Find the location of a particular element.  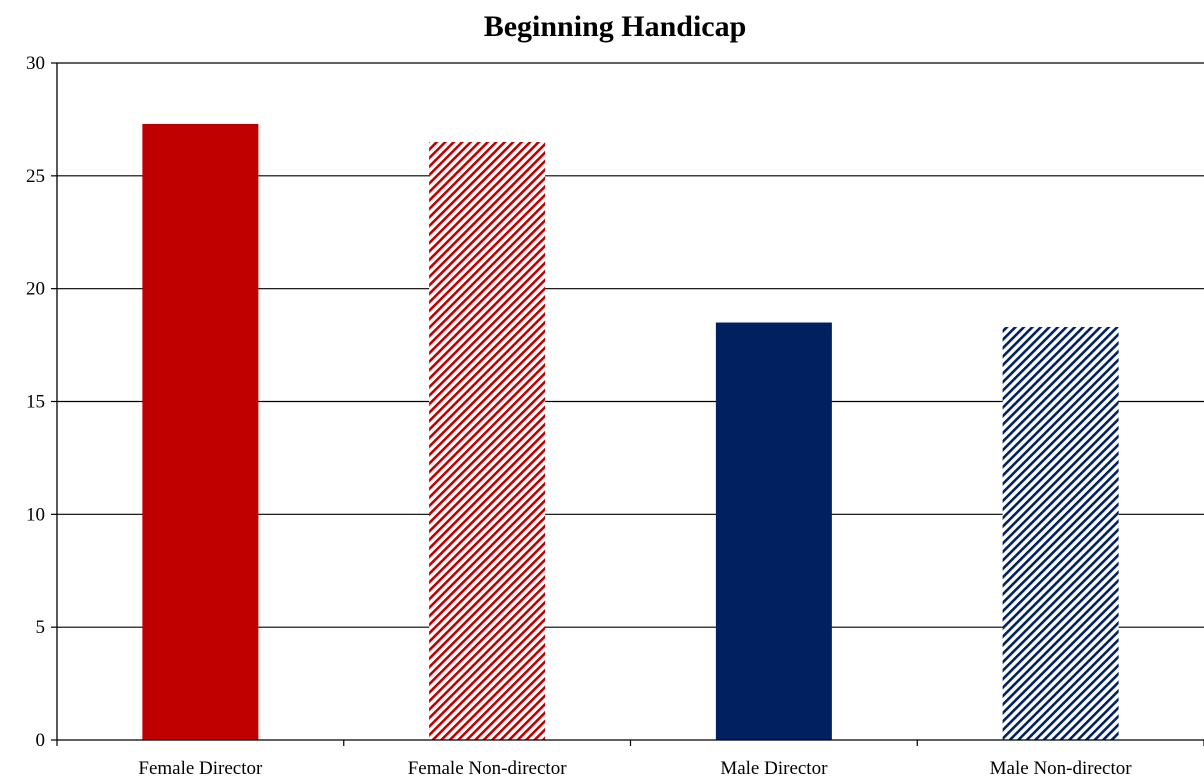

y-tick-labels: 0 5 10 15 20 25 30 is located at coordinates (35, 402).